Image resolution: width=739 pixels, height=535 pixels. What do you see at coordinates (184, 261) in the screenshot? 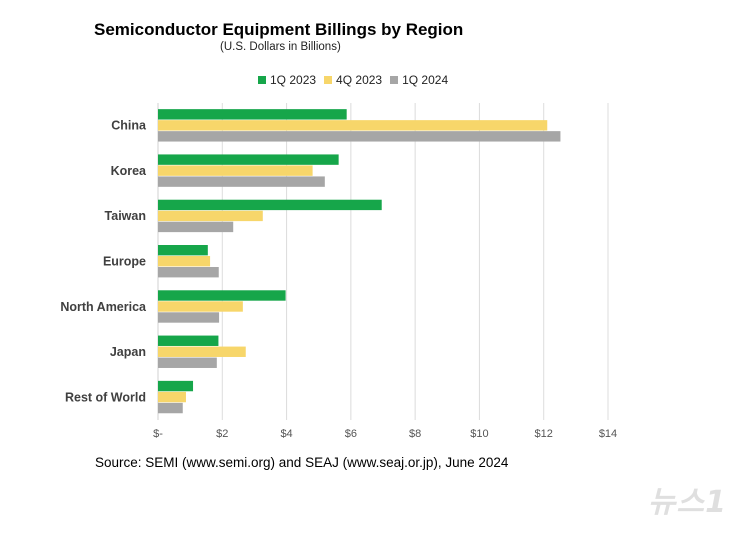
I see `bar-europe-4q-2023` at bounding box center [184, 261].